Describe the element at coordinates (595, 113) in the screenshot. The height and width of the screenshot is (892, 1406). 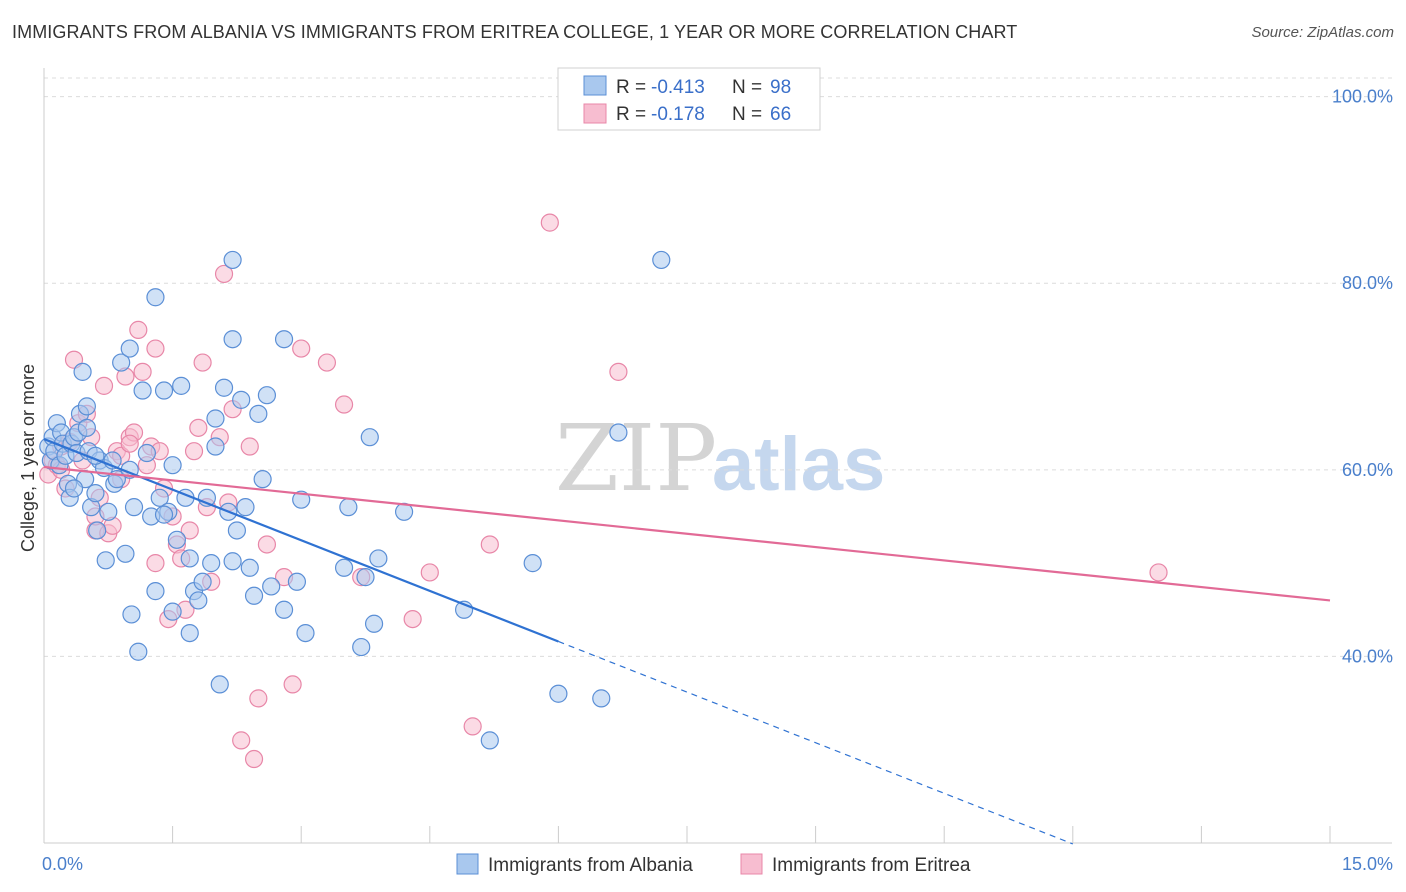
I see `legend-swatch-eritrea` at that location.